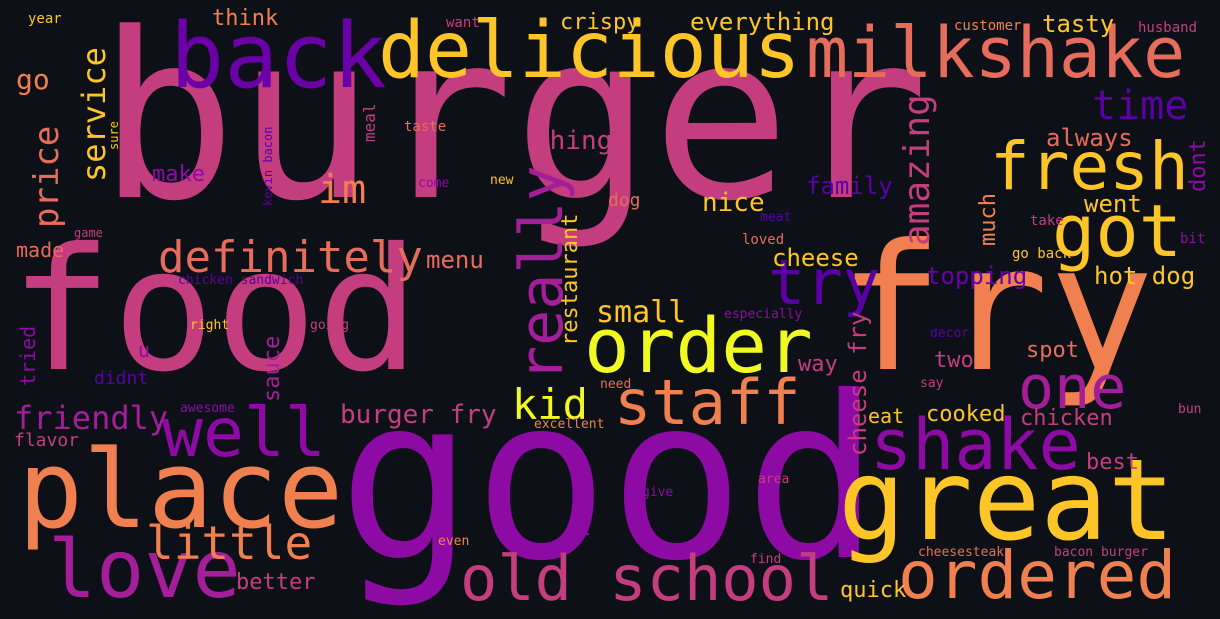 This screenshot has width=1220, height=619. I want to click on word-excellent: excellent, so click(569, 424).